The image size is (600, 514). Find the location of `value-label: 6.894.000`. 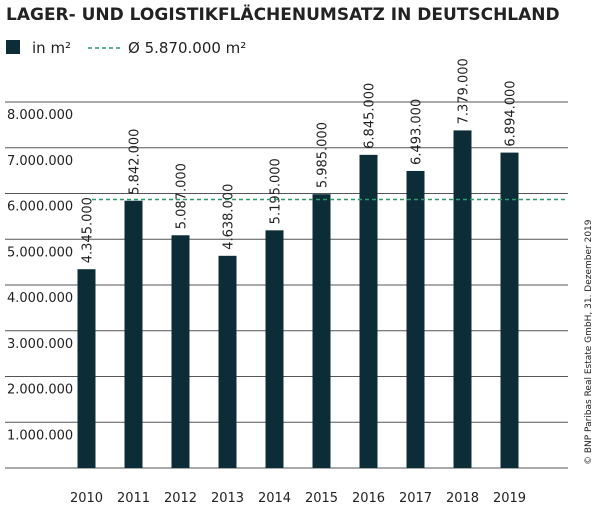

value-label: 6.894.000 is located at coordinates (511, 113).